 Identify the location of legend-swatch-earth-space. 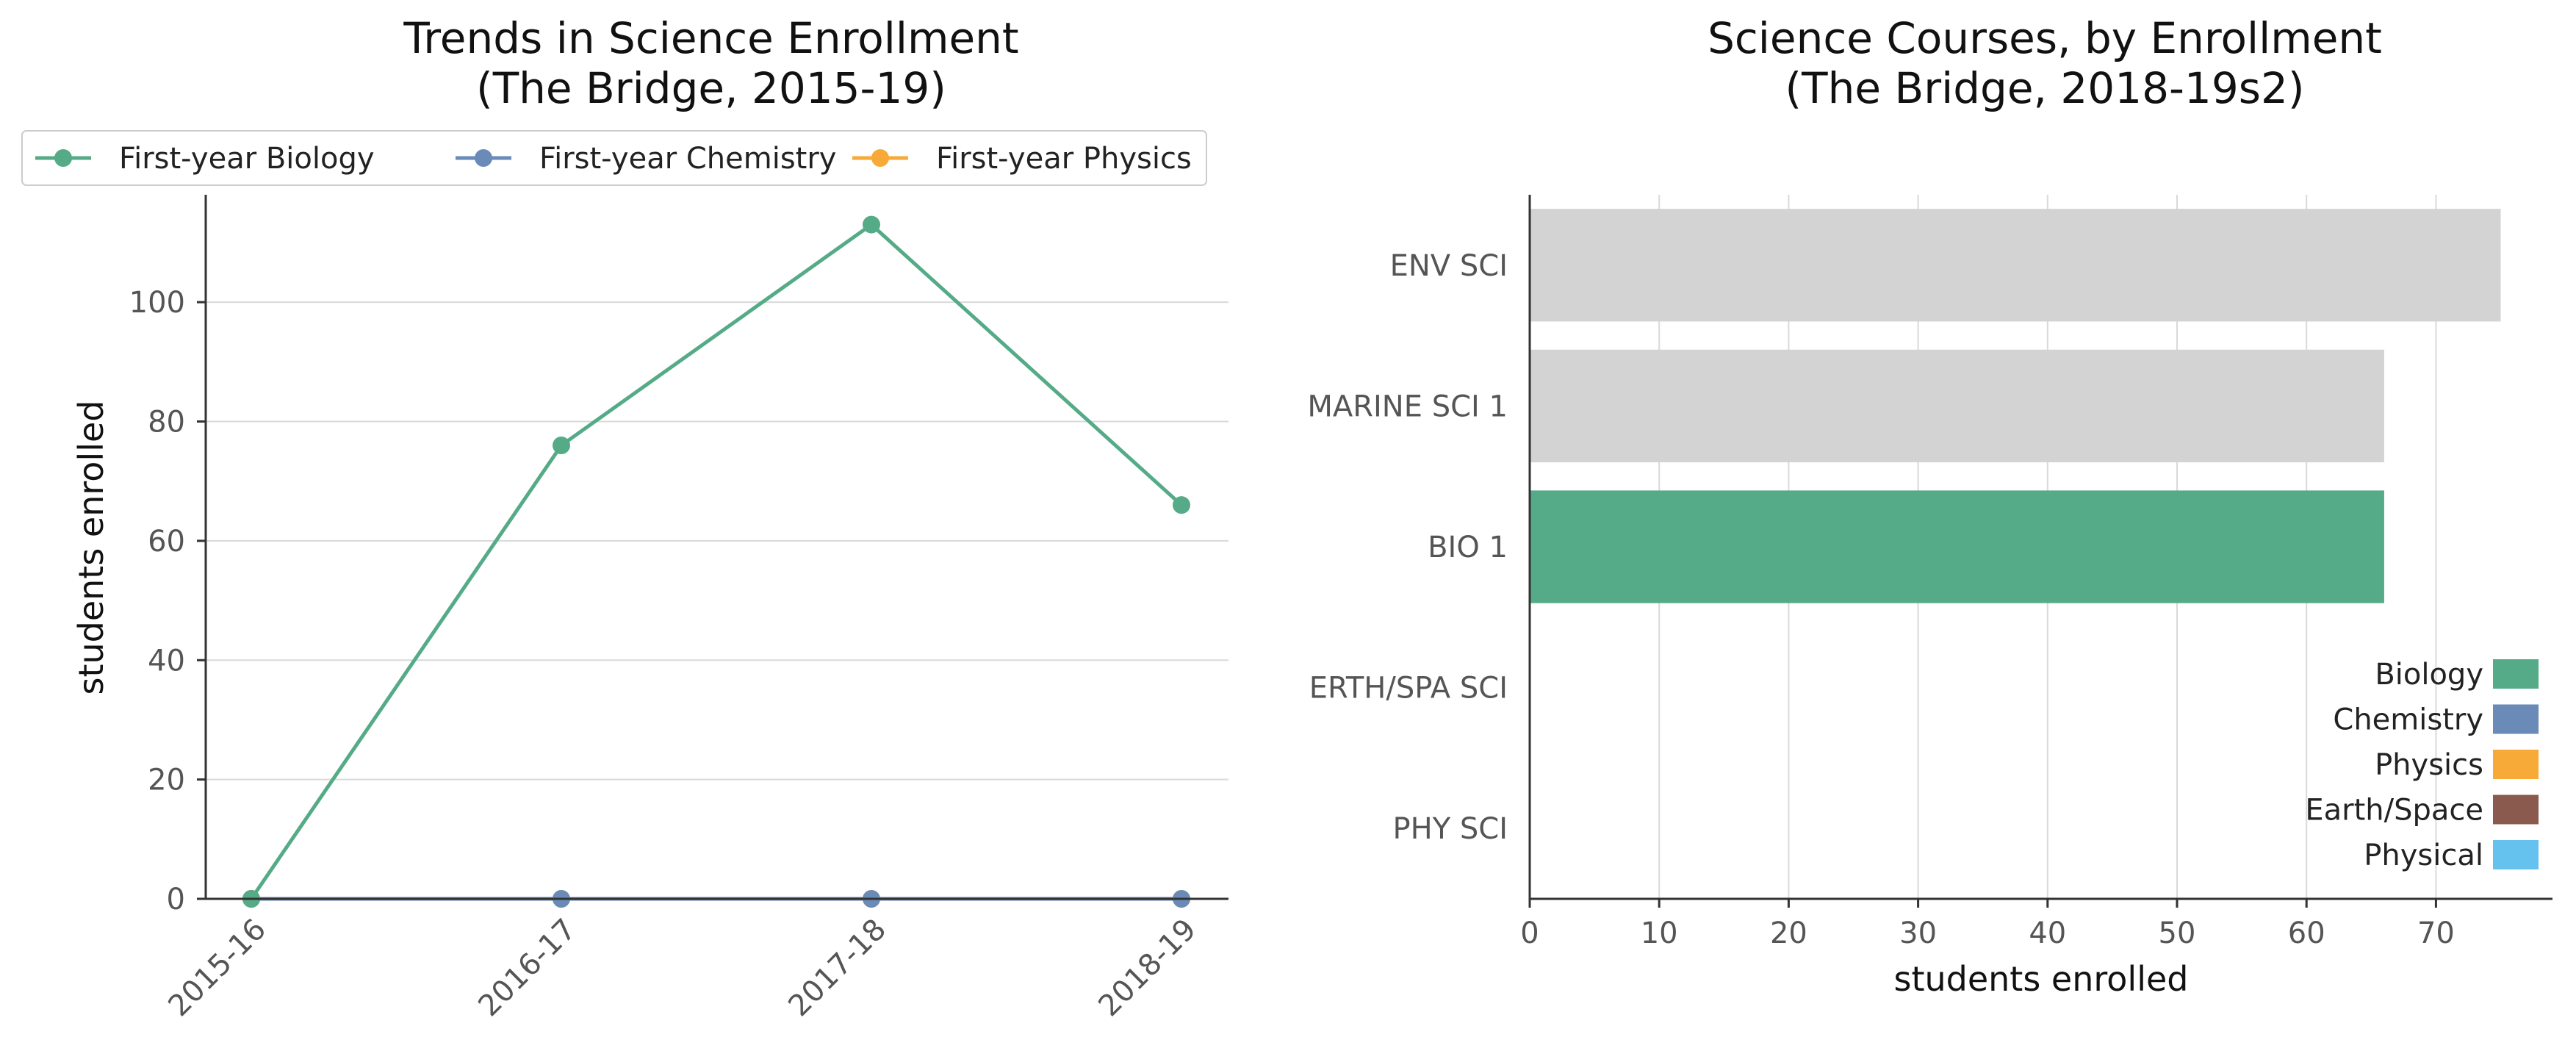
(2516, 810).